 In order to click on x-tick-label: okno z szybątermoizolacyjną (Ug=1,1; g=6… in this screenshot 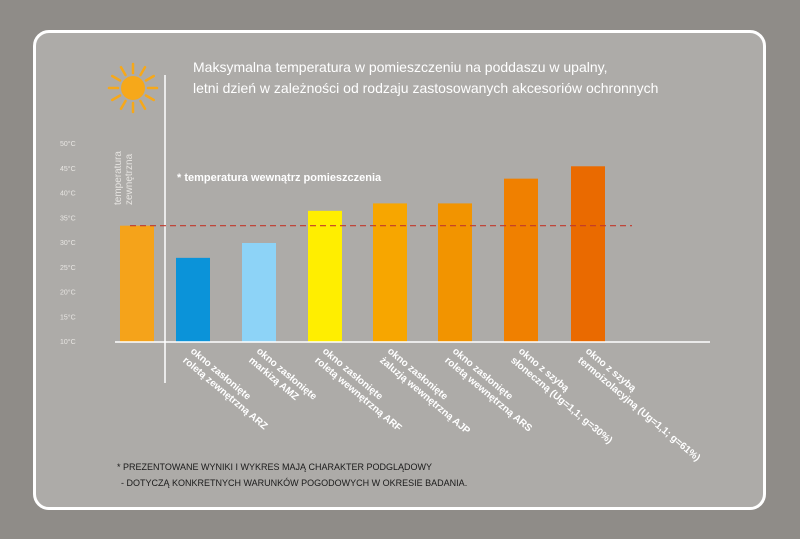, I will do `click(642, 405)`.